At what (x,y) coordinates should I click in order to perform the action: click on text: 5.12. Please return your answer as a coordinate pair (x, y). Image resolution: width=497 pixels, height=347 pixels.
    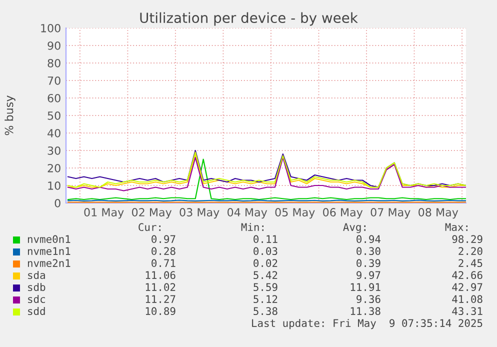
    Looking at the image, I should click on (266, 299).